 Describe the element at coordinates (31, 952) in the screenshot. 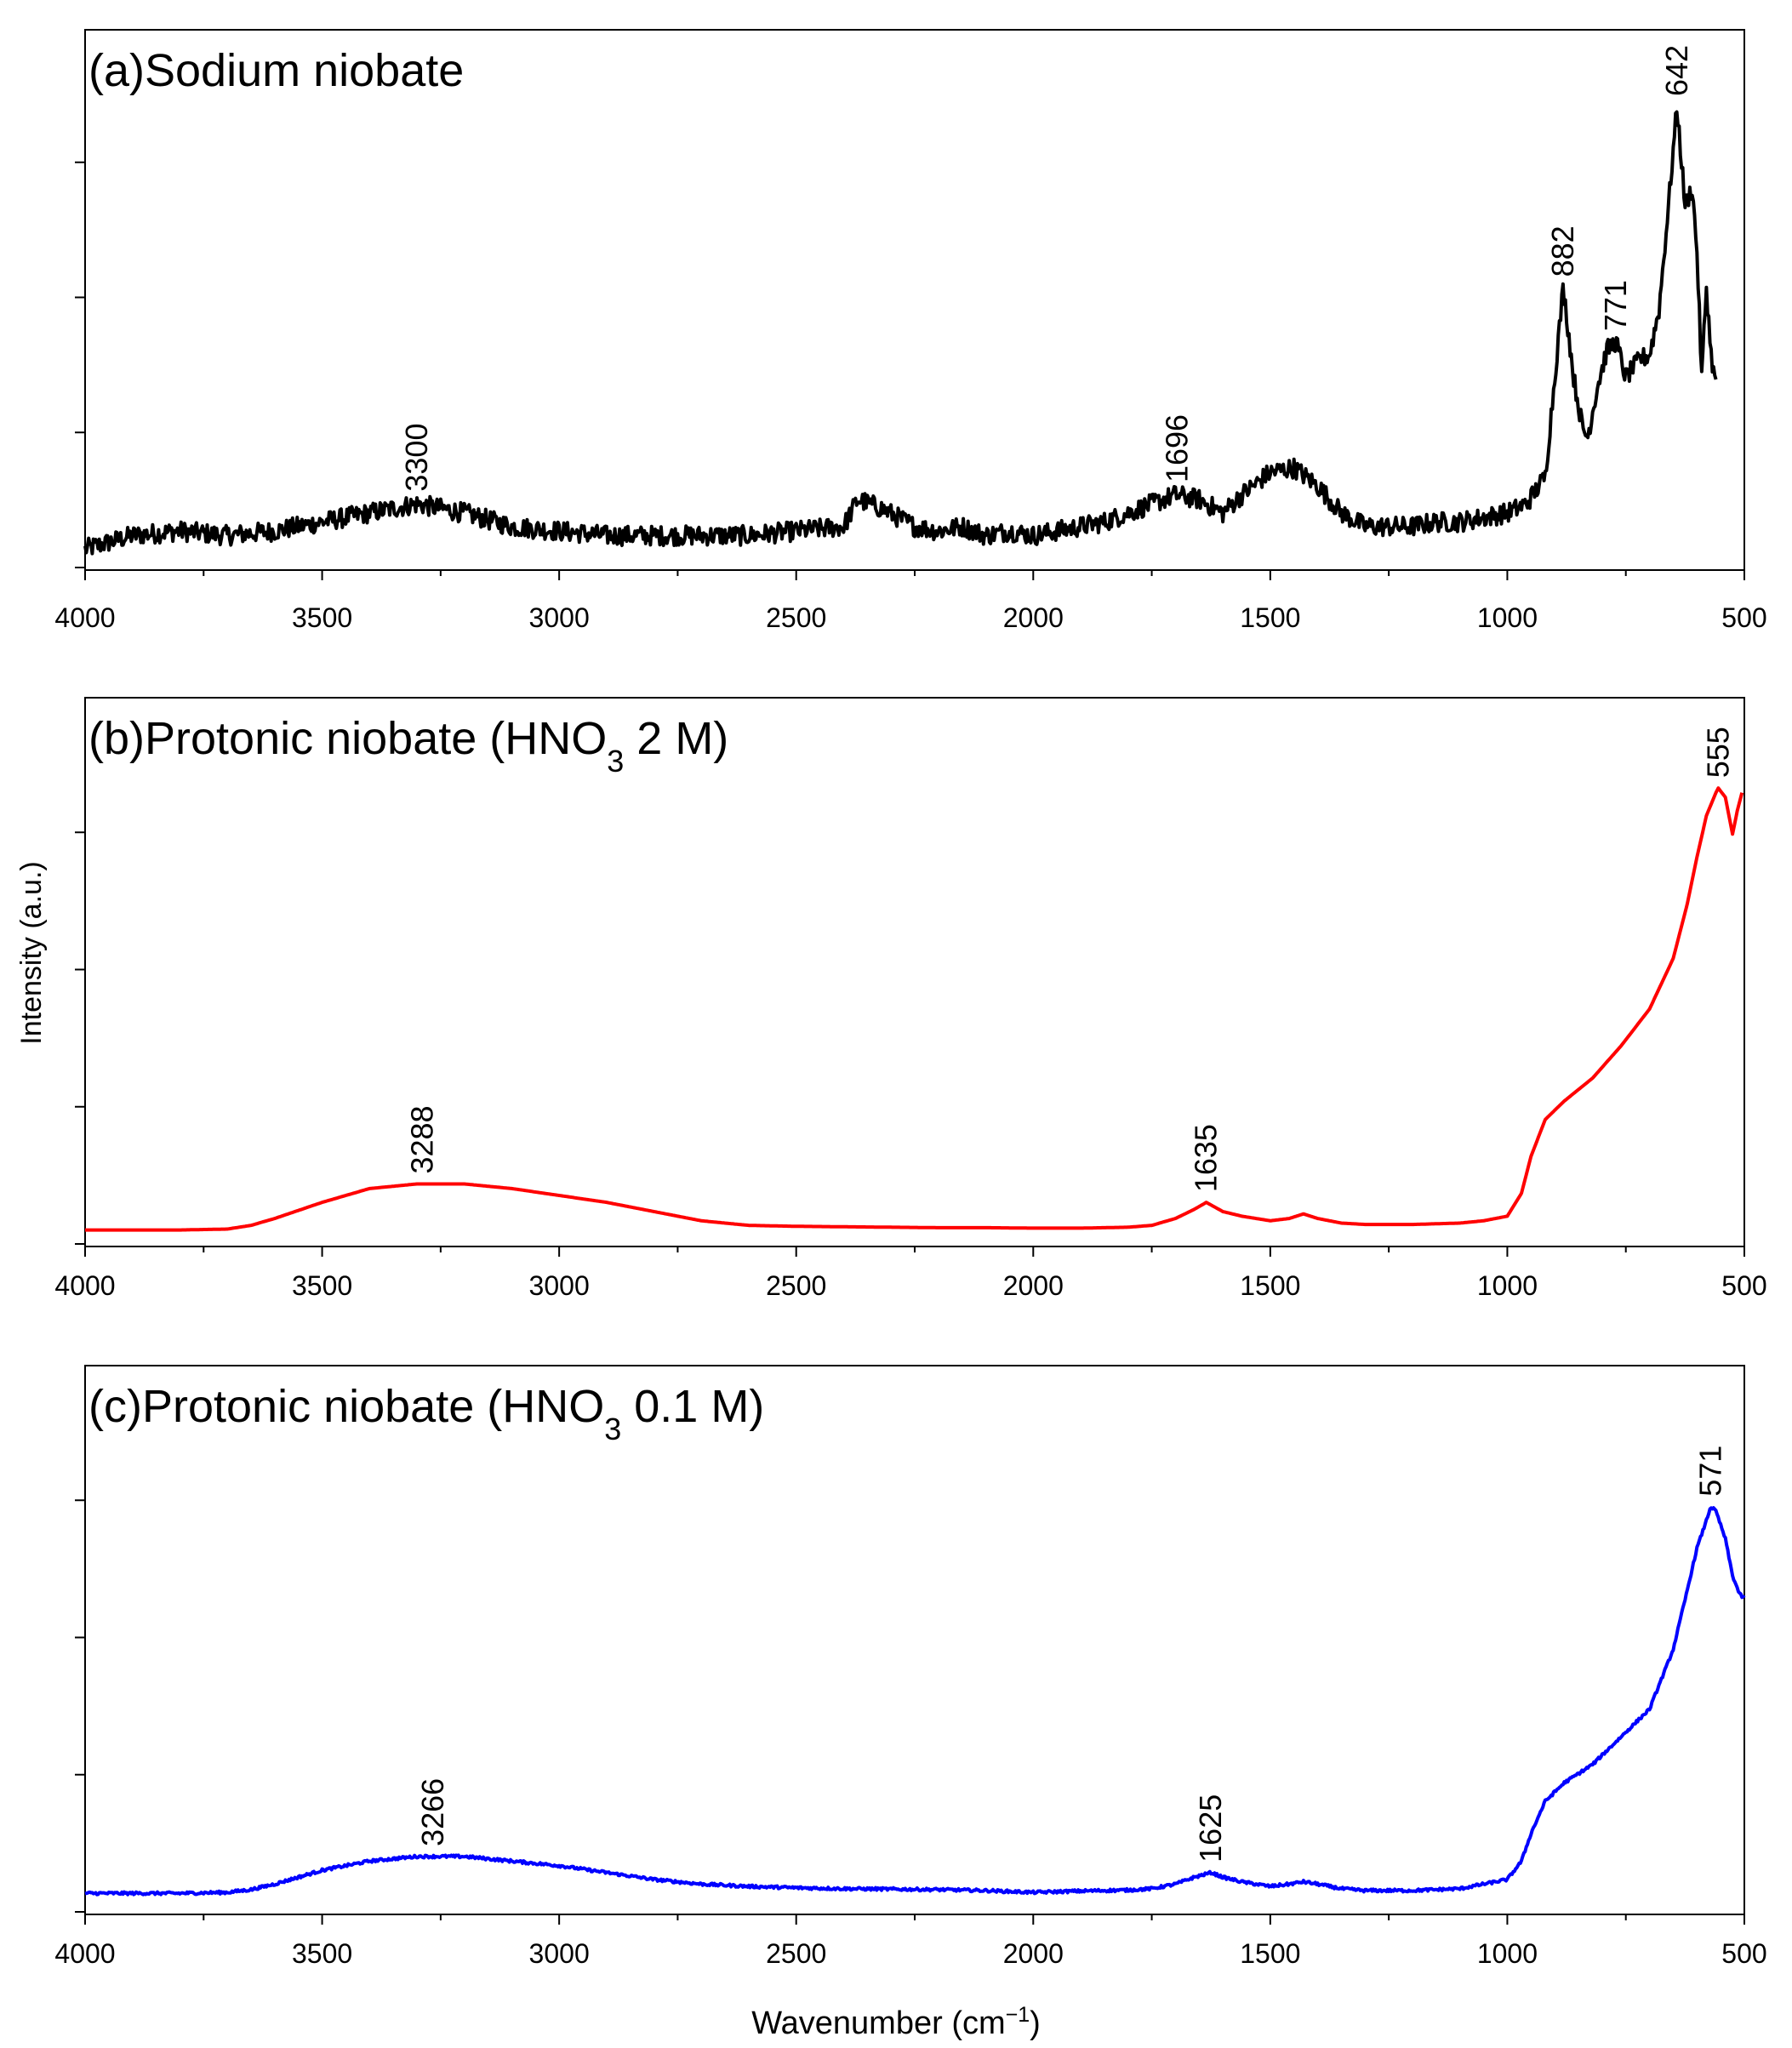

I see `y-axis-label: Intensity (a.u.)` at that location.